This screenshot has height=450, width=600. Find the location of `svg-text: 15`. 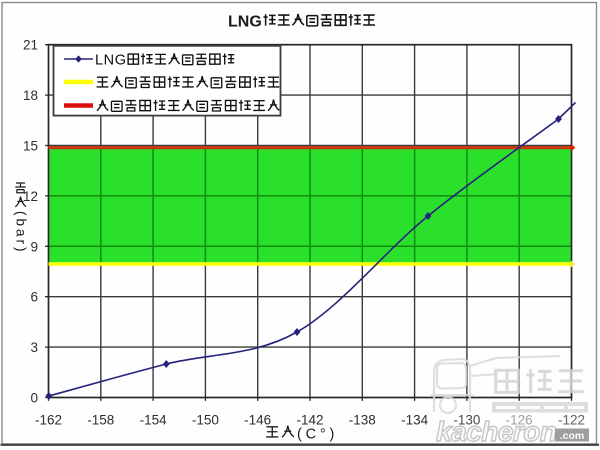

svg-text: 15 is located at coordinates (30, 146).